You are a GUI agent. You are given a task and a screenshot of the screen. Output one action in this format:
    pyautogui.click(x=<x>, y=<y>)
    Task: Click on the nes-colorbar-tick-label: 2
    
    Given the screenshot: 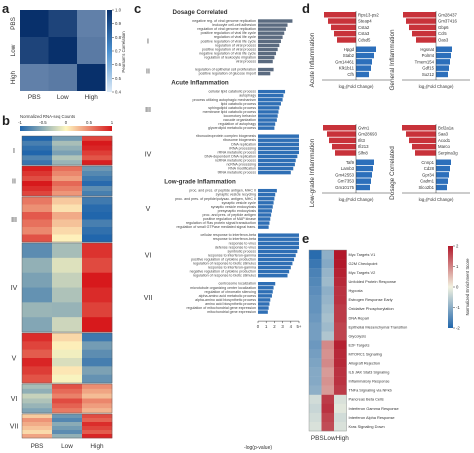 What is the action you would take?
    pyautogui.click(x=457, y=246)
    